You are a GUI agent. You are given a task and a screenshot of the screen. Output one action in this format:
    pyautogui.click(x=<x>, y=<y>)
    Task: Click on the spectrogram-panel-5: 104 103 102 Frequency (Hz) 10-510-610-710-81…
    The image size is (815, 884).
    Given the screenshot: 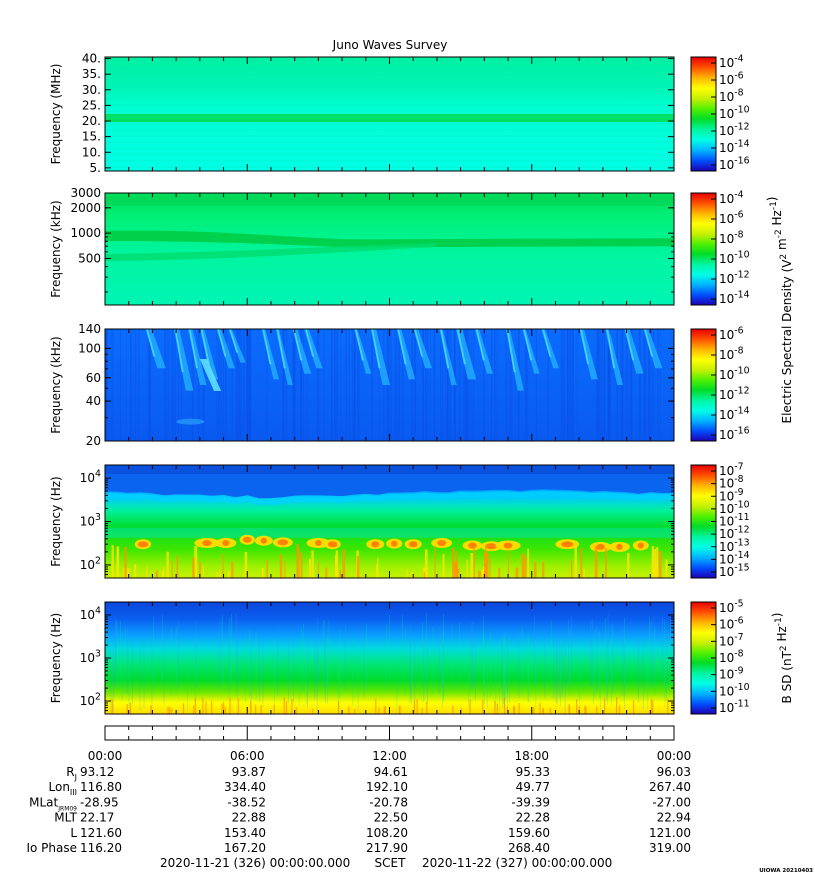 What is the action you would take?
    pyautogui.click(x=399, y=657)
    